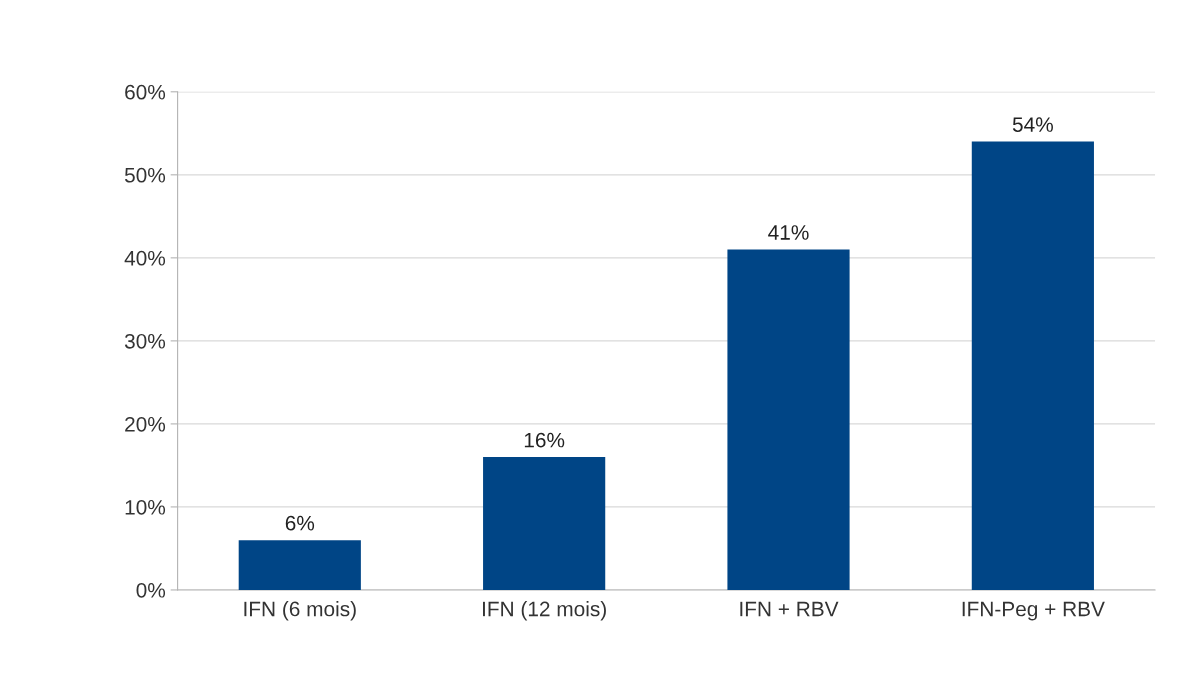 The image size is (1192, 675). What do you see at coordinates (1032, 124) in the screenshot?
I see `data-label: 54%` at bounding box center [1032, 124].